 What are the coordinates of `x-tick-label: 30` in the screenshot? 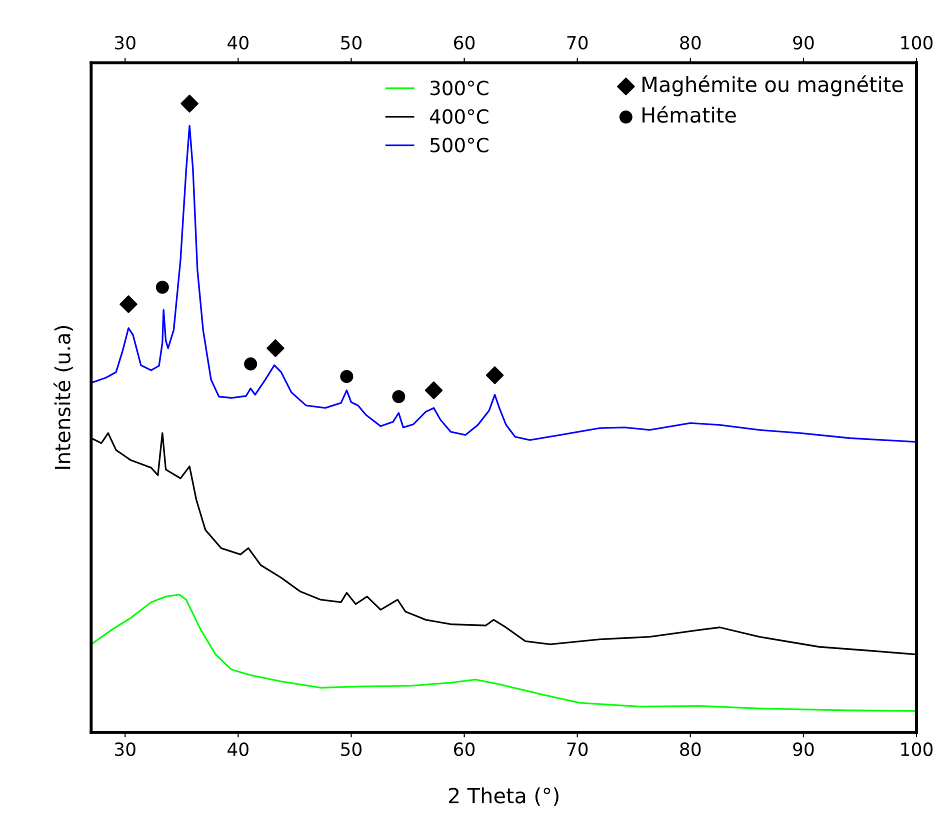 It's located at (125, 749).